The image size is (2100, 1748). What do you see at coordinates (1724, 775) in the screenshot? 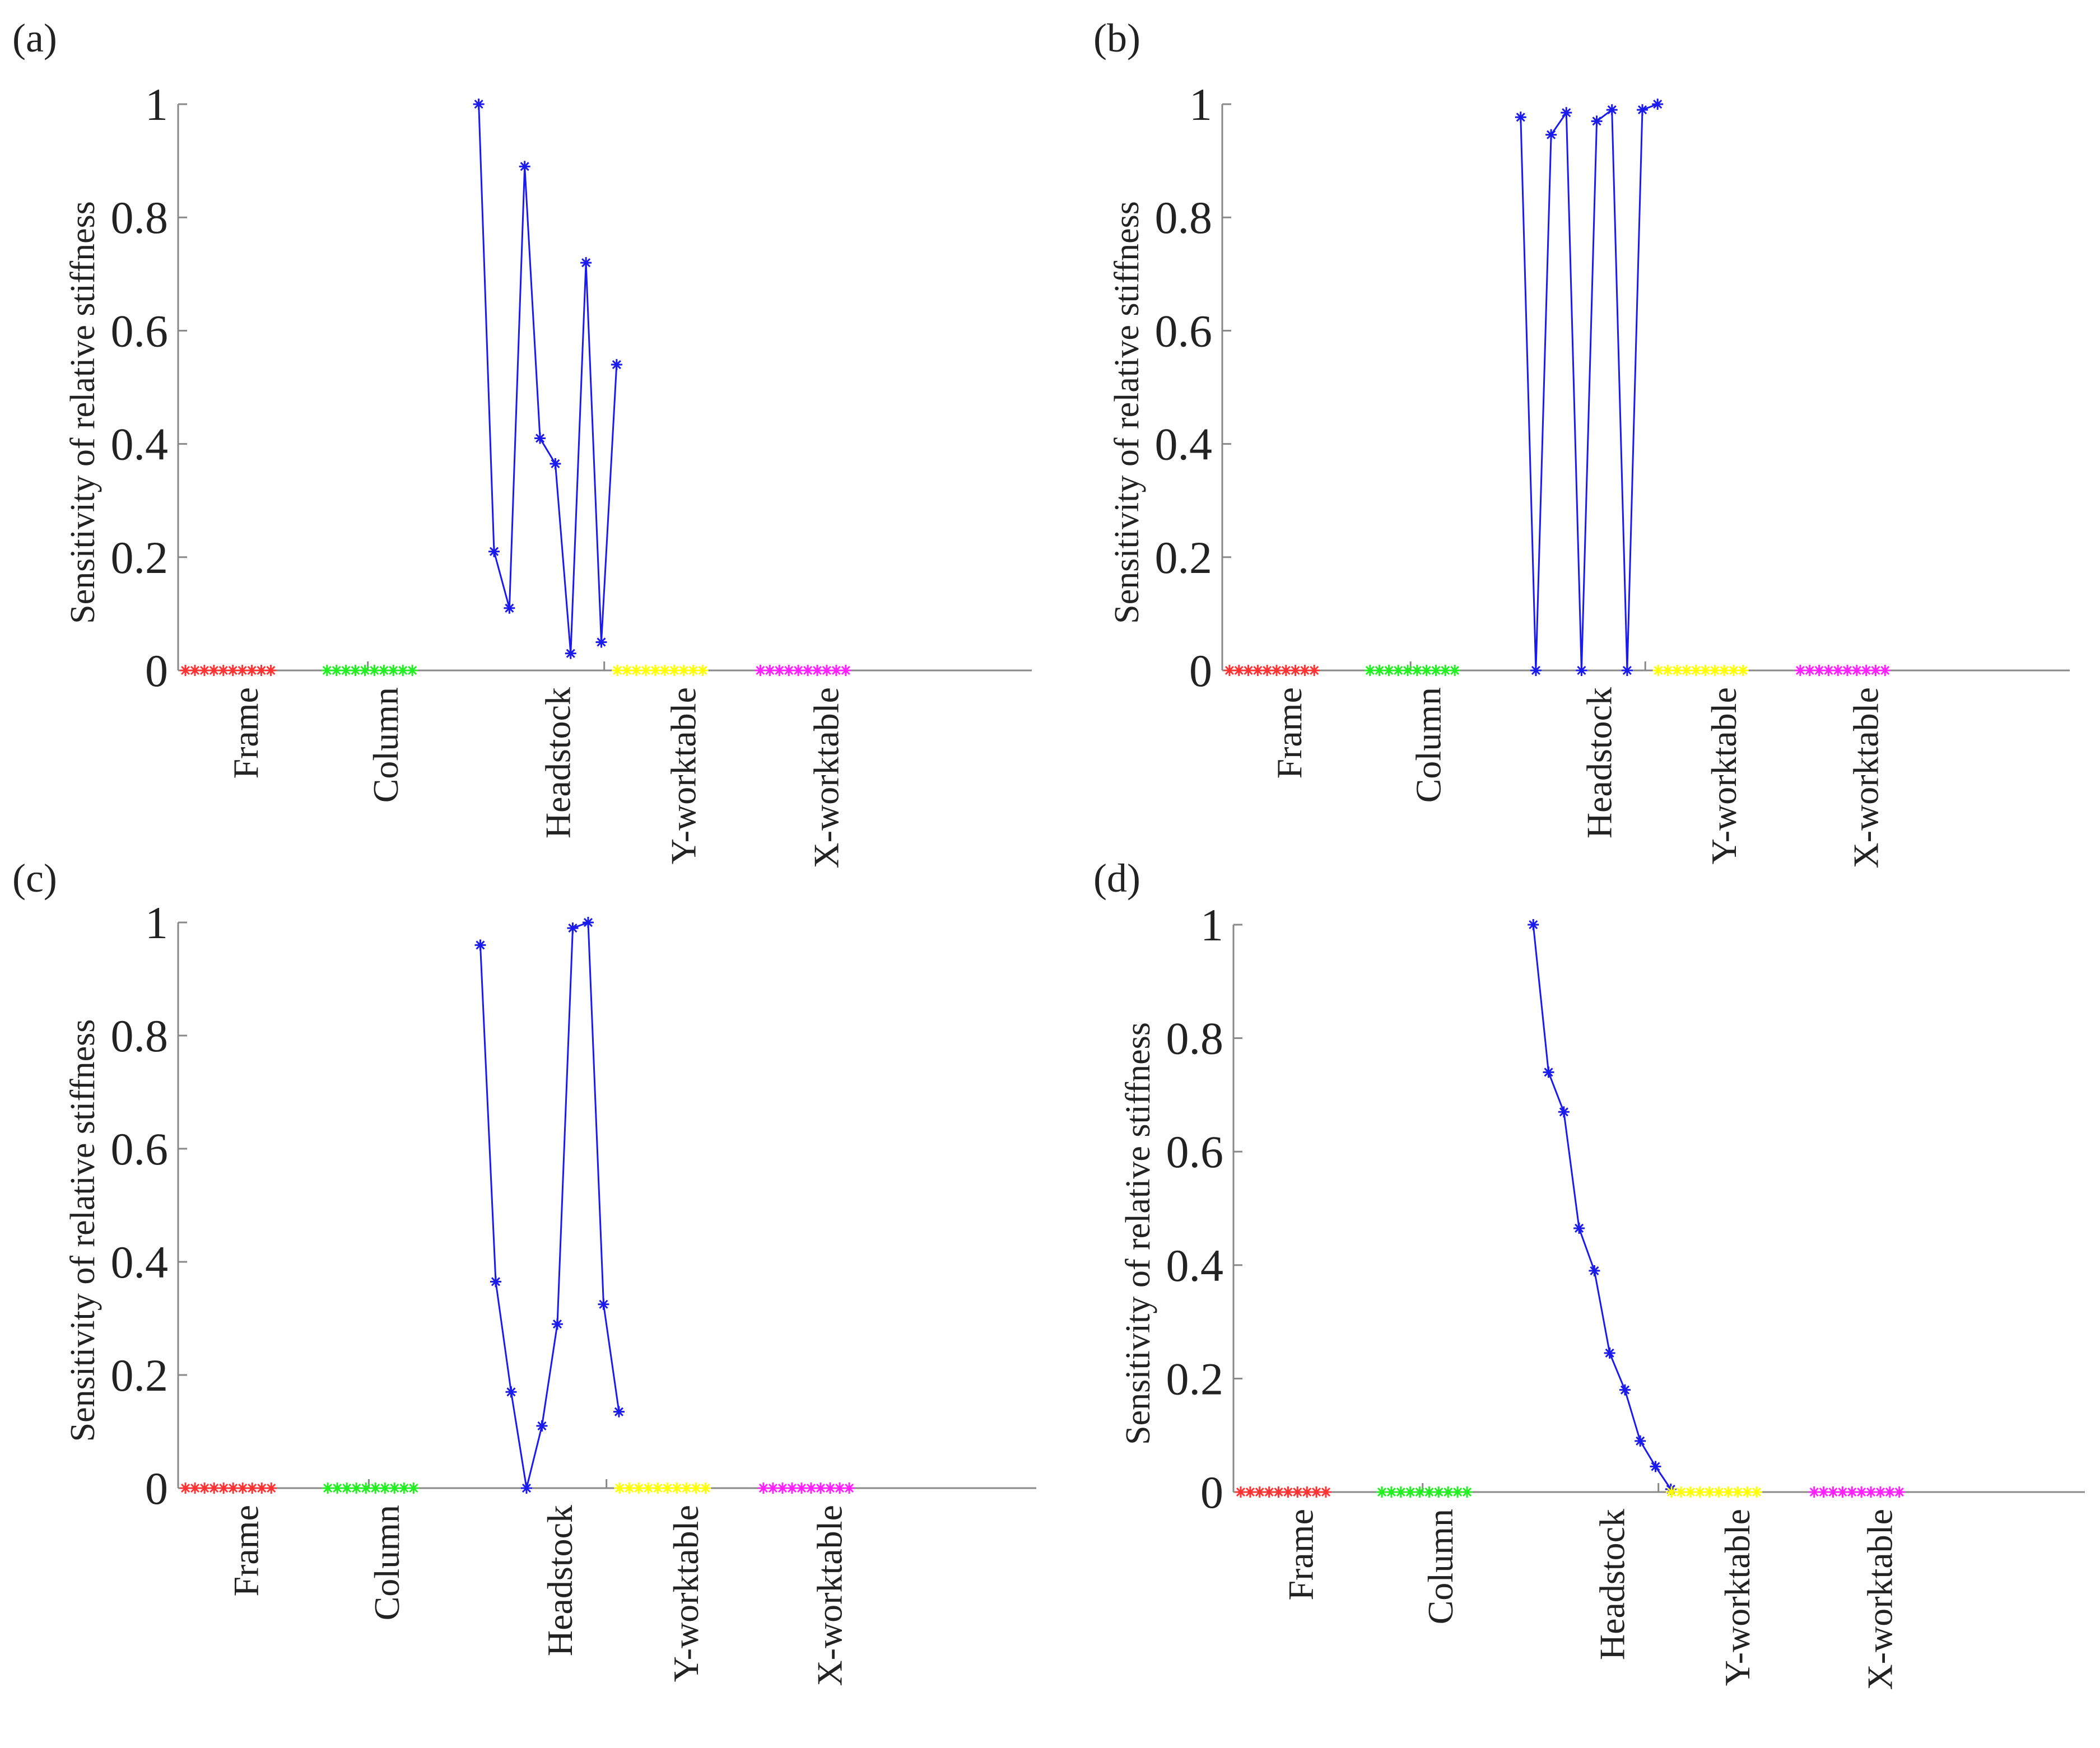
I see `category-label: Y-worktable` at bounding box center [1724, 775].